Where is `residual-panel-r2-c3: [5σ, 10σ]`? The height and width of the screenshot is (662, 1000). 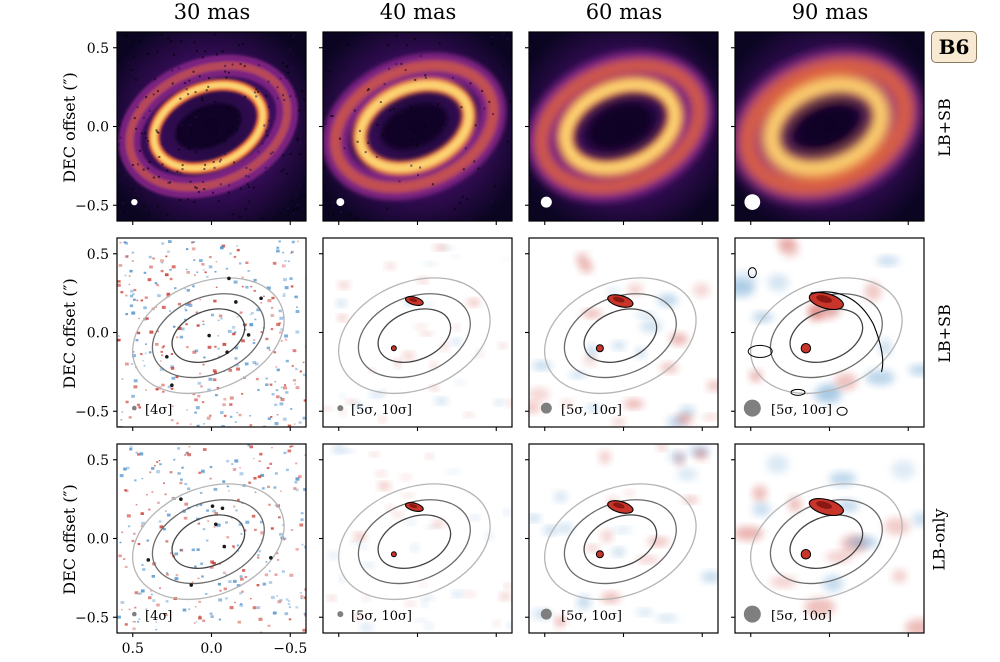 residual-panel-r2-c3: [5σ, 10σ] is located at coordinates (829, 538).